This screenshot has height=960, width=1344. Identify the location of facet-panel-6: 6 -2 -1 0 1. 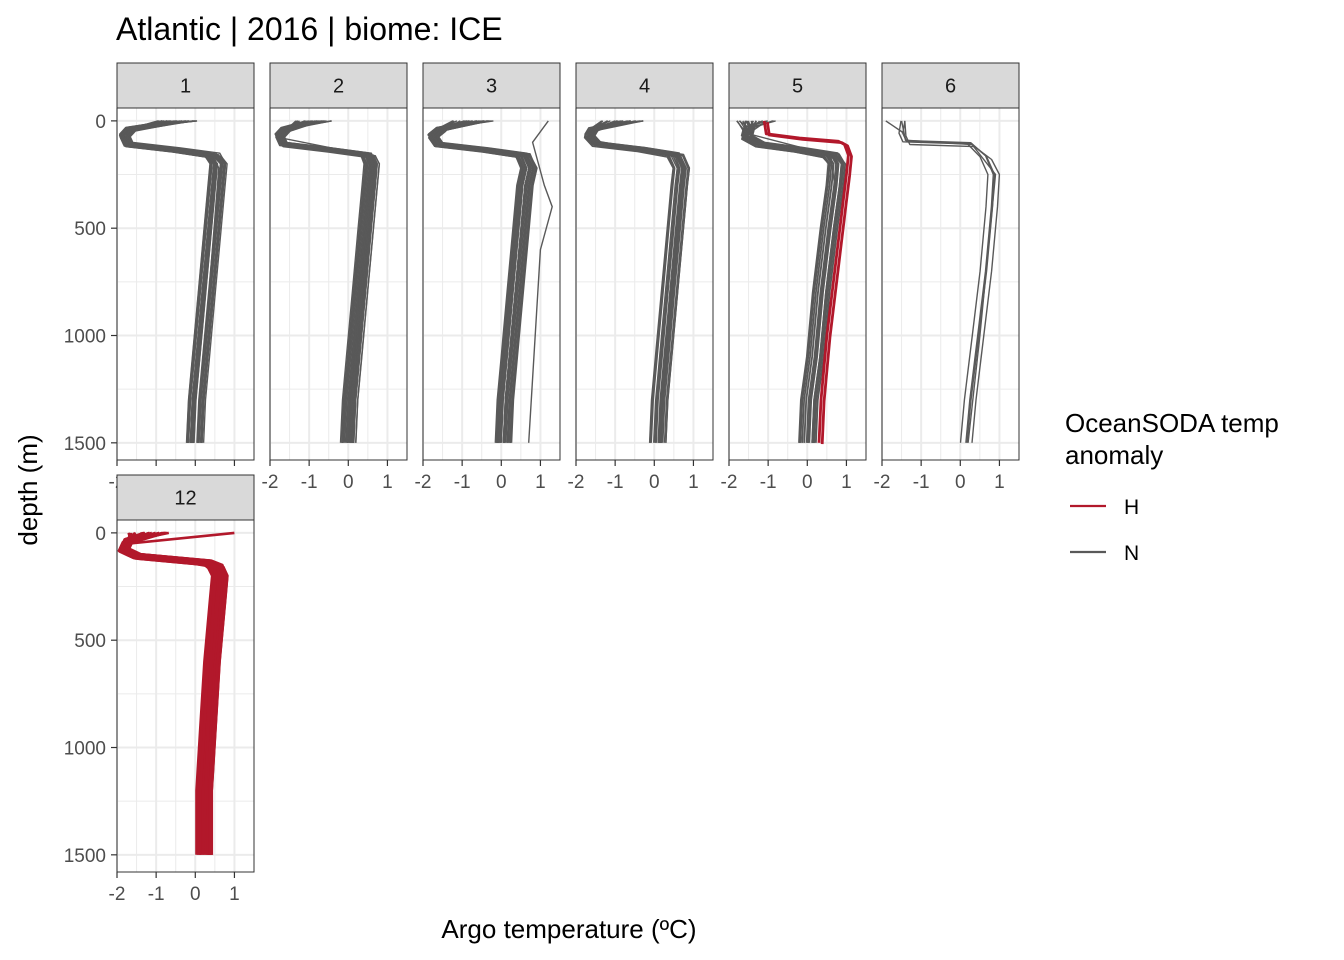
(947, 277).